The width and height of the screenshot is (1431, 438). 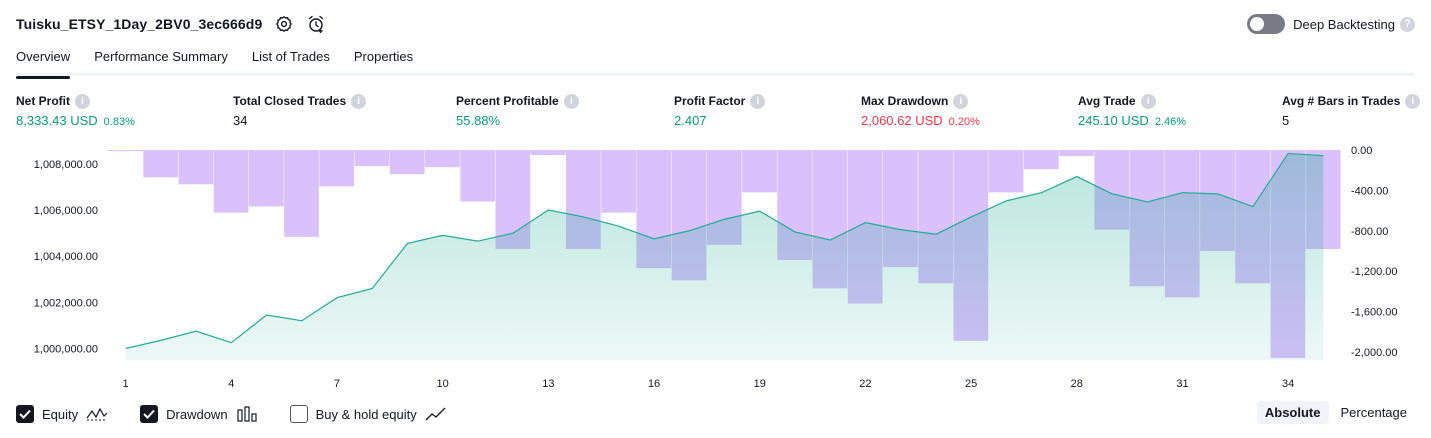 I want to click on scale-mode-switch: Absolute Percentage, so click(x=1334, y=412).